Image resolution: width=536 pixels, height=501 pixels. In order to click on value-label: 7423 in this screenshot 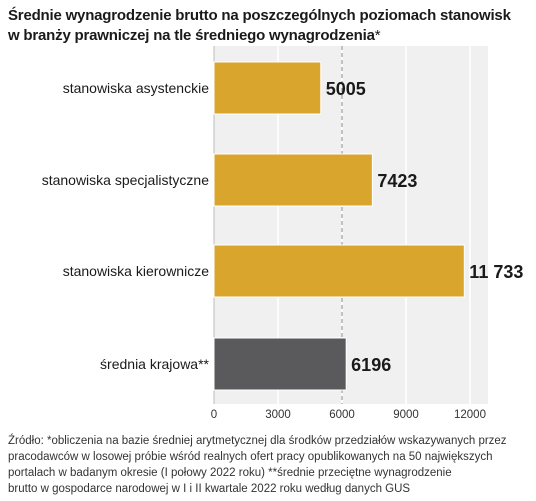, I will do `click(397, 181)`.